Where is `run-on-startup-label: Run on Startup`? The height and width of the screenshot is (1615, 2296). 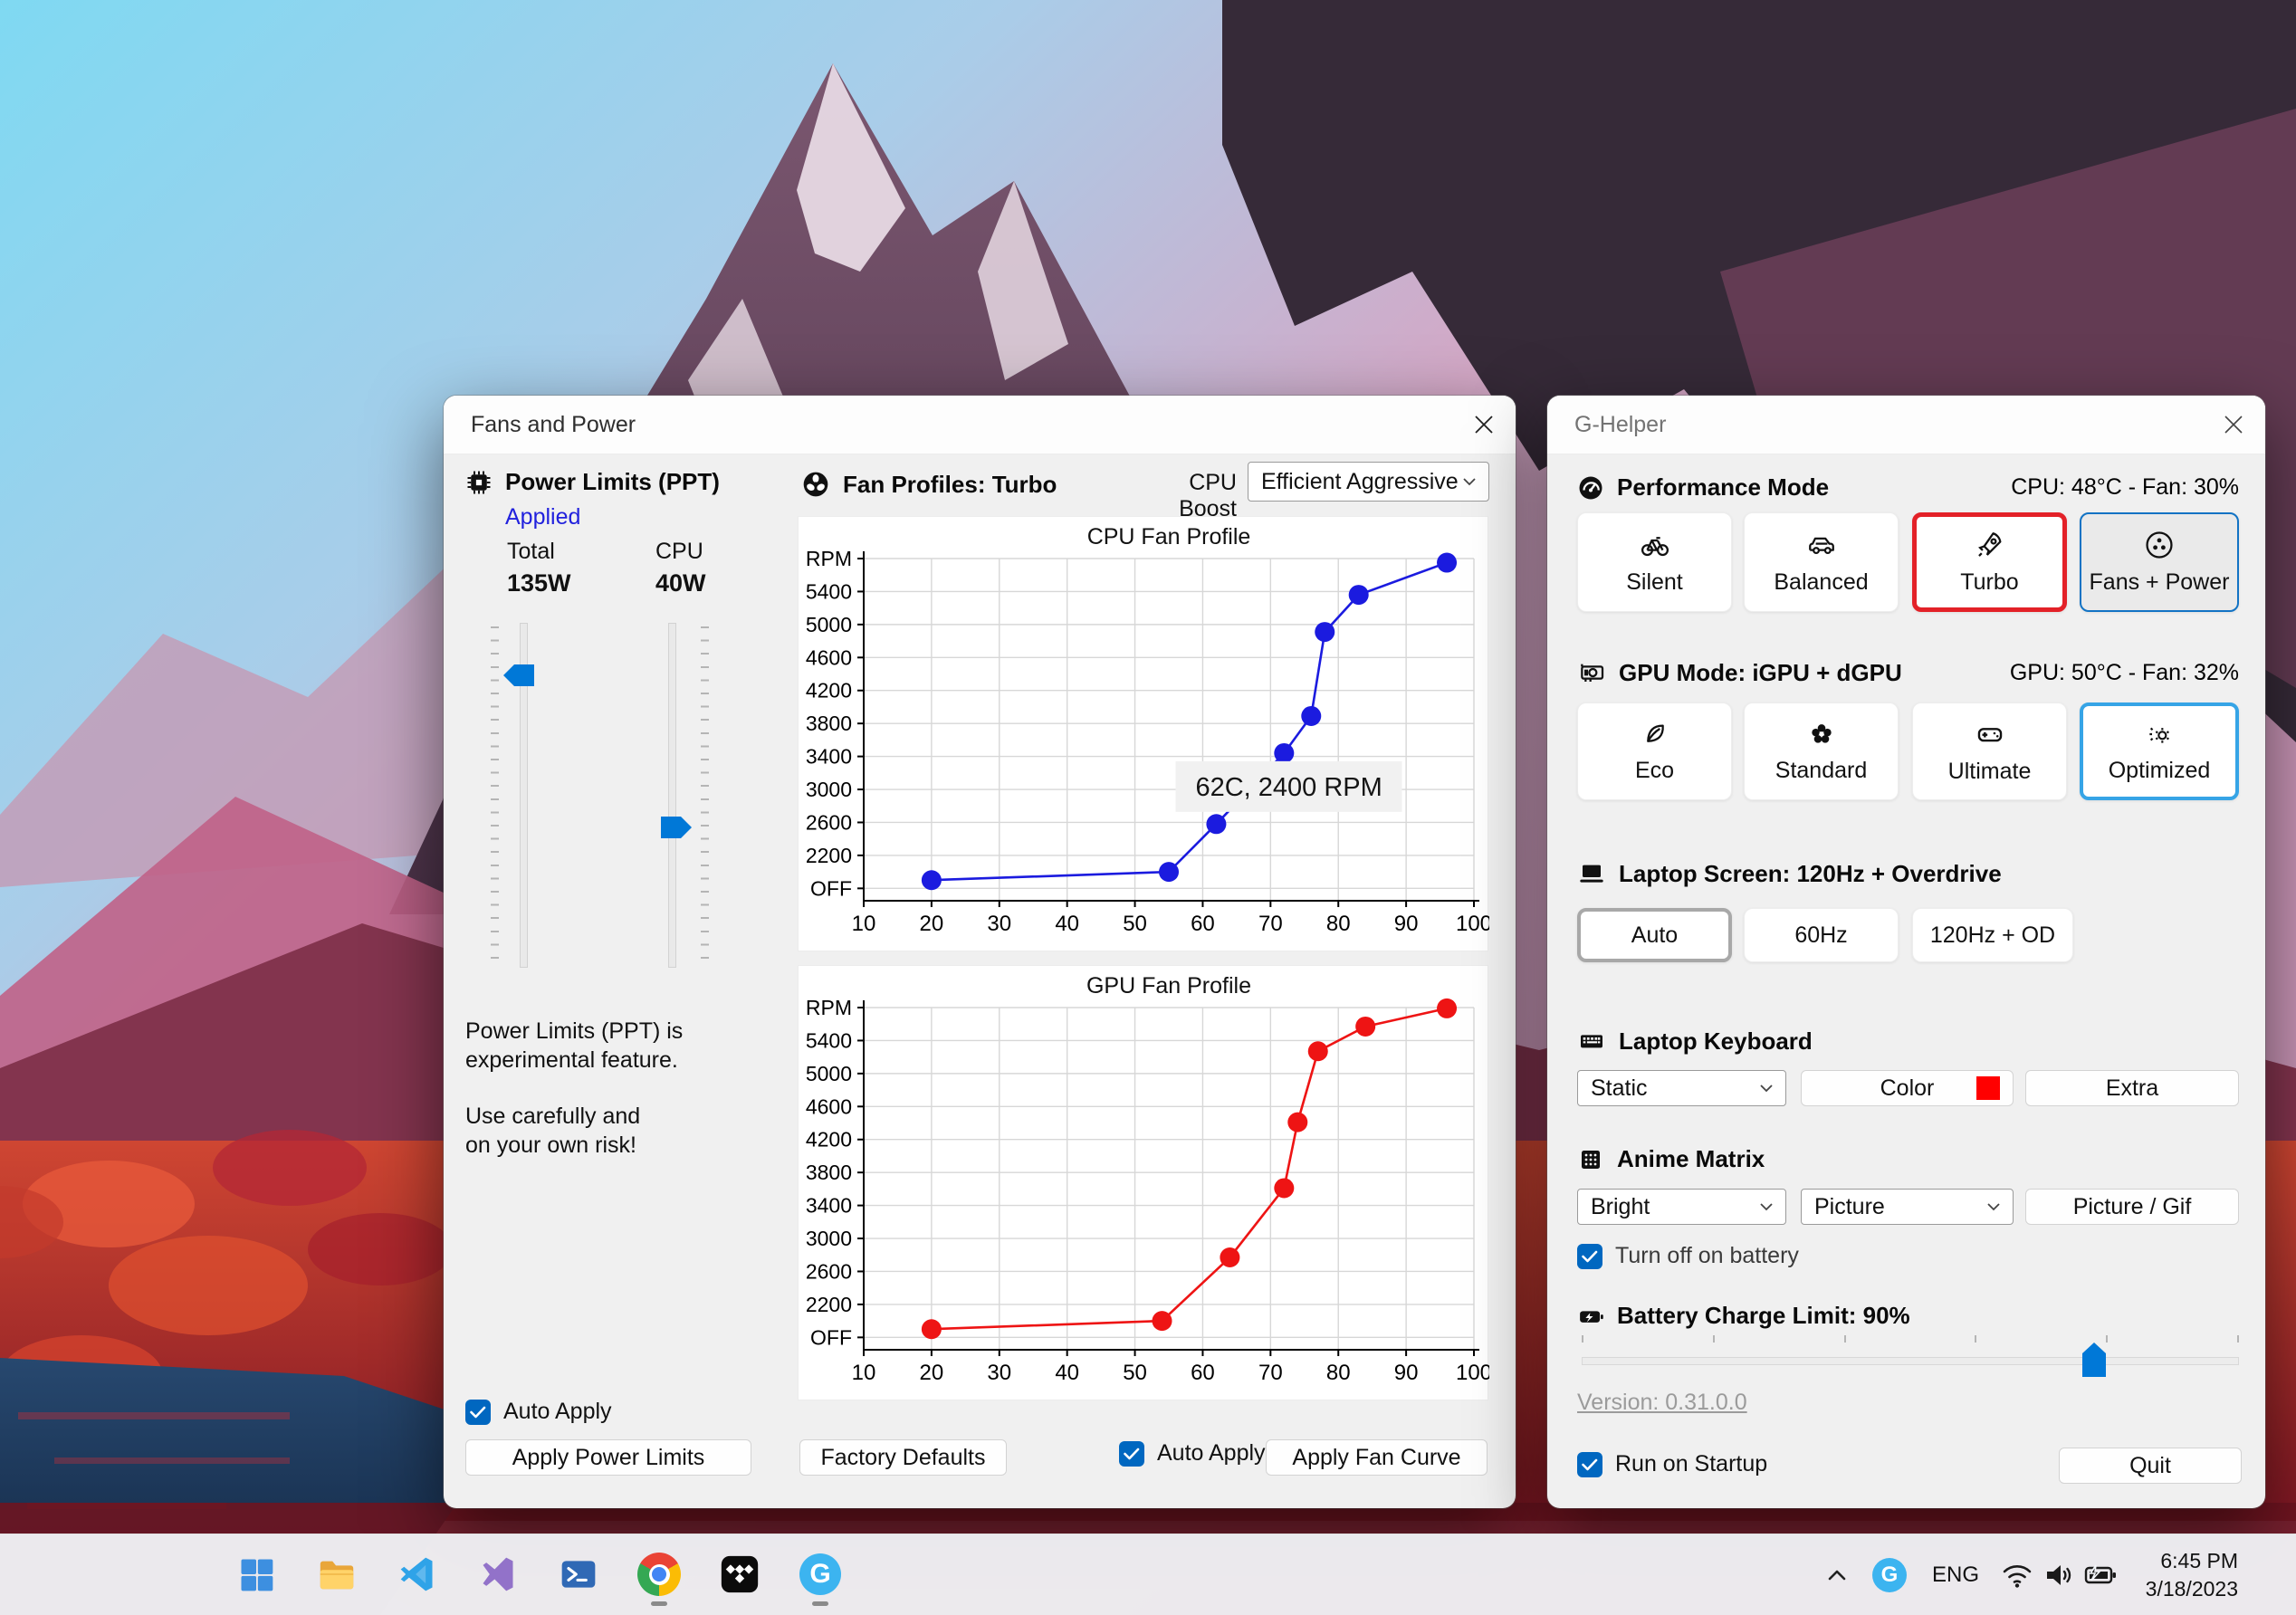 run-on-startup-label: Run on Startup is located at coordinates (1691, 1463).